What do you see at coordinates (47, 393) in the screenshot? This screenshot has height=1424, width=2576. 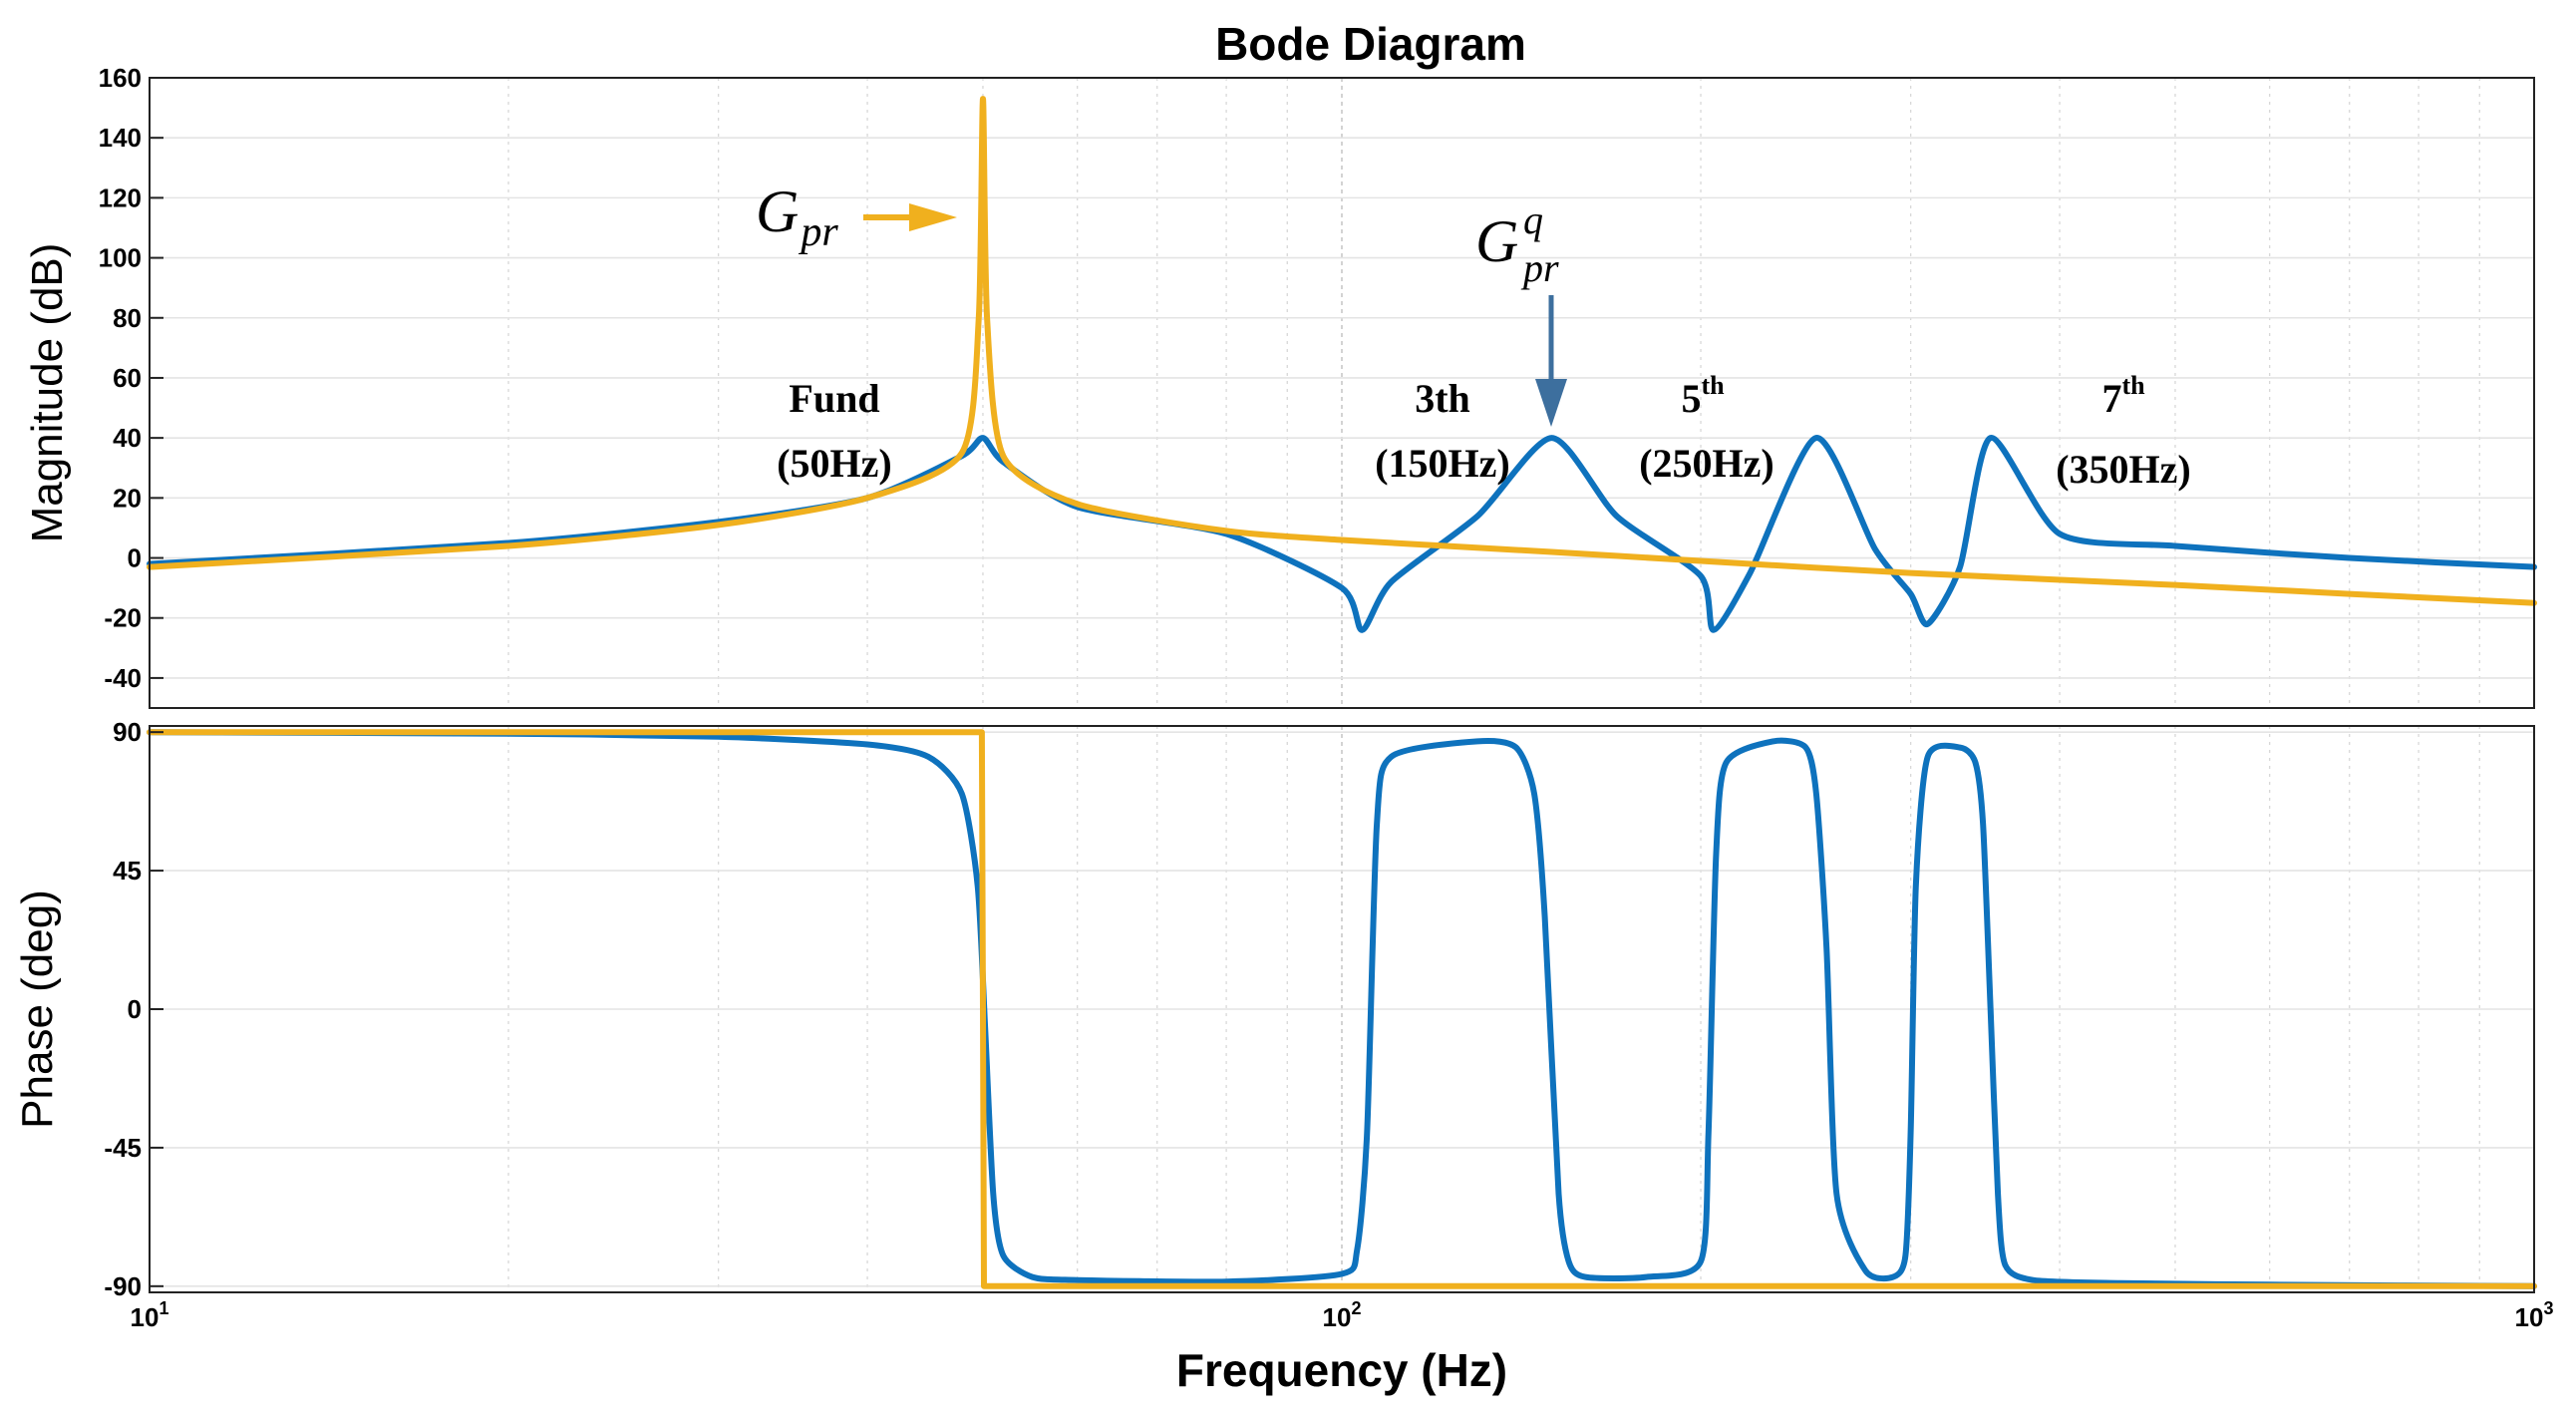 I see `magnitude-ylabel: Magnitude (dB)` at bounding box center [47, 393].